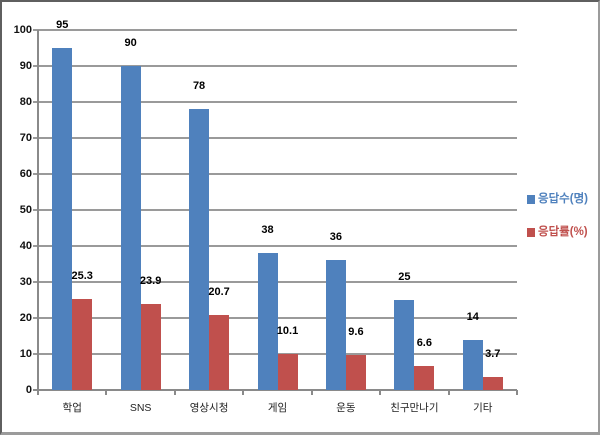 This screenshot has height=435, width=600. What do you see at coordinates (531, 199) in the screenshot?
I see `legend-swatch-responses-icon` at bounding box center [531, 199].